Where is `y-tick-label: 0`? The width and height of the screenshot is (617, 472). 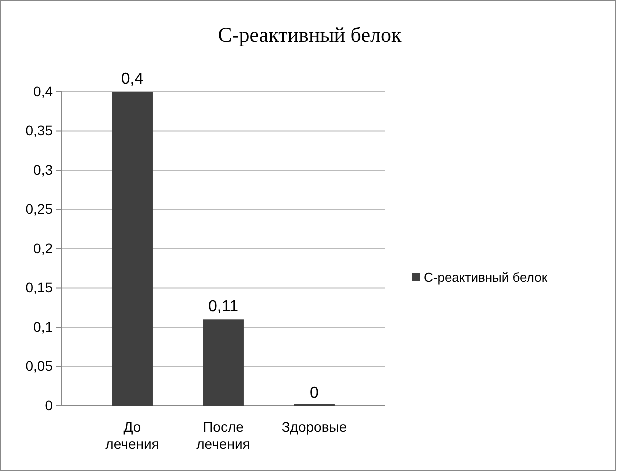
y-tick-label: 0 is located at coordinates (49, 405).